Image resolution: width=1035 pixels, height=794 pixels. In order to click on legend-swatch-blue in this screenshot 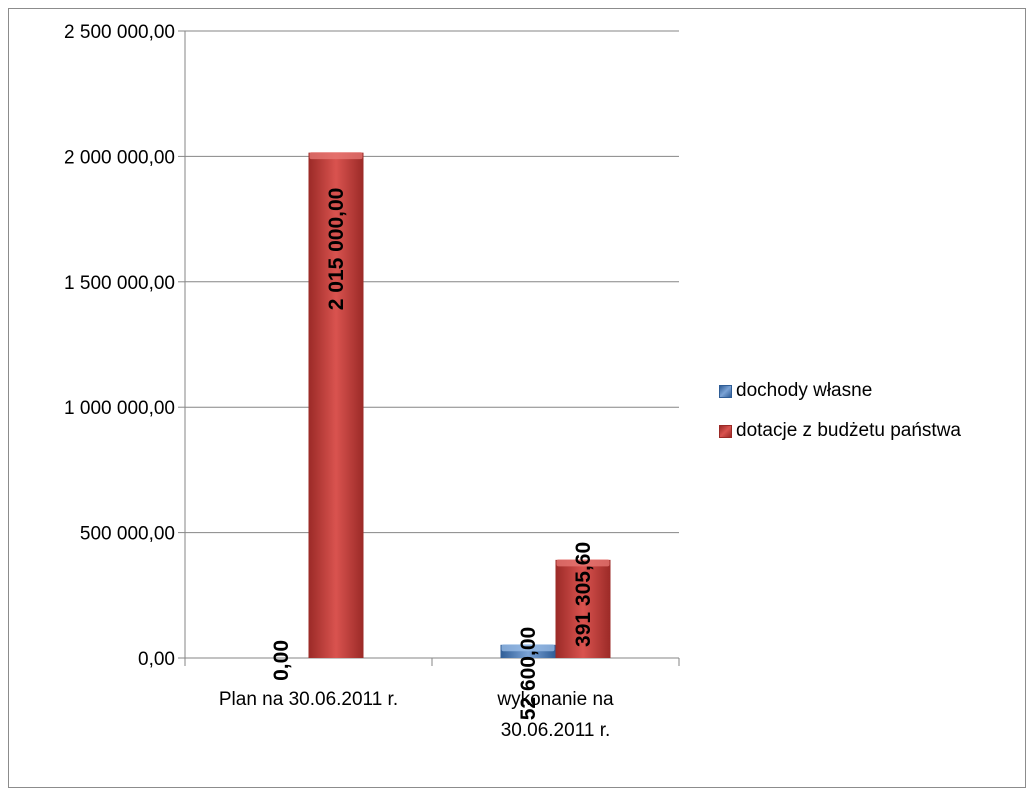, I will do `click(725, 391)`.